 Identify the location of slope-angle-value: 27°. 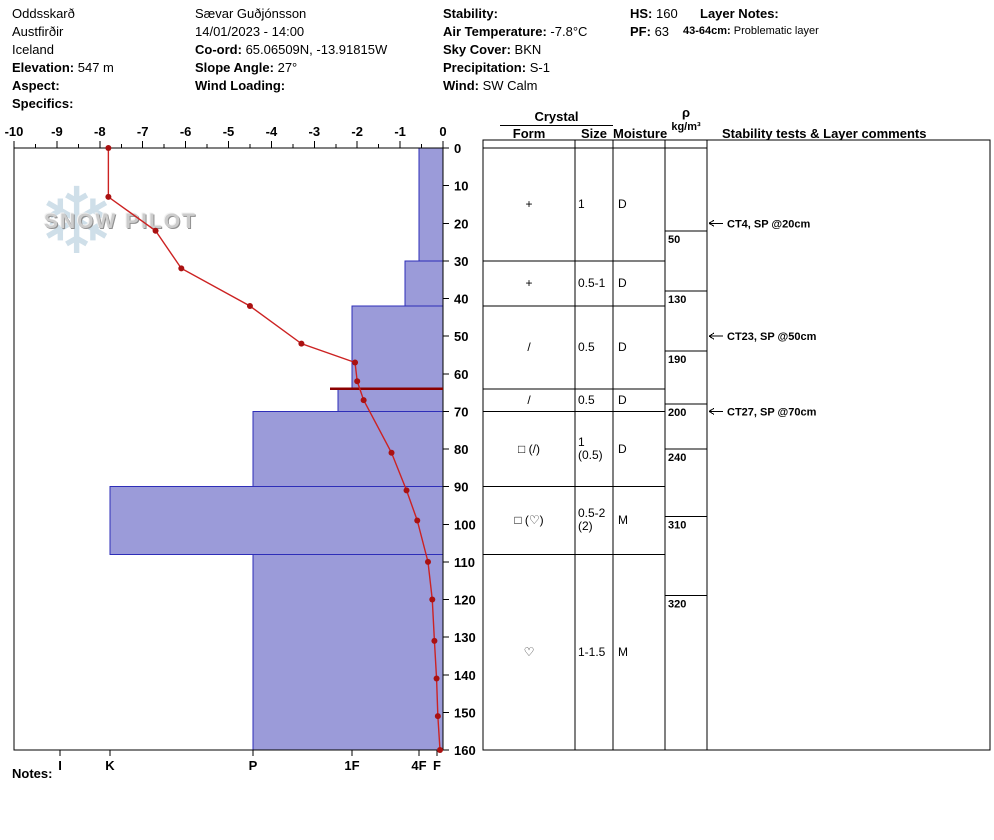
(287, 67).